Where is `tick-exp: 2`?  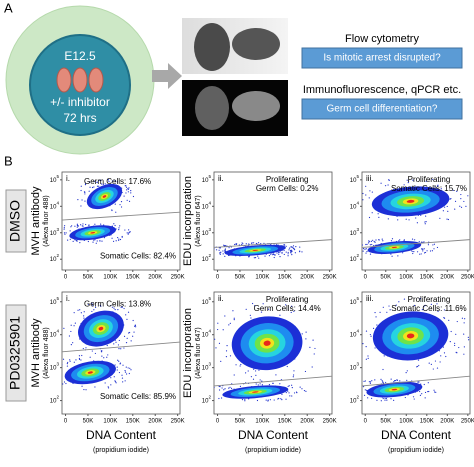
tick-exp: 2 is located at coordinates (357, 255).